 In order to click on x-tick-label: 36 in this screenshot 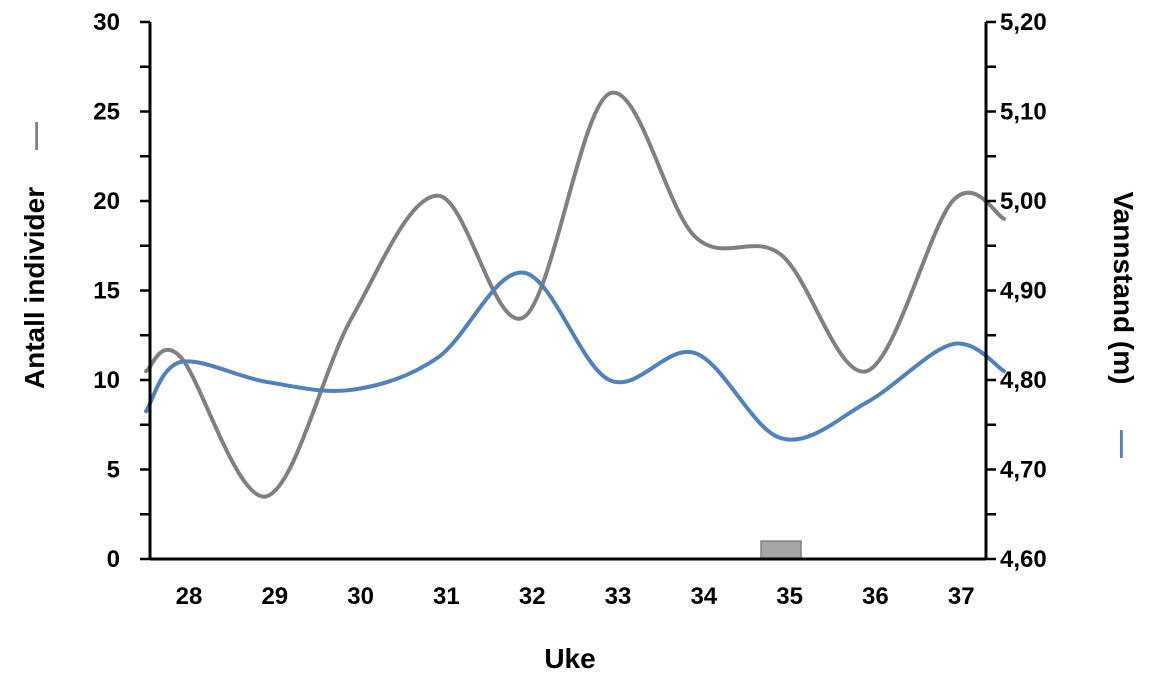, I will do `click(875, 596)`.